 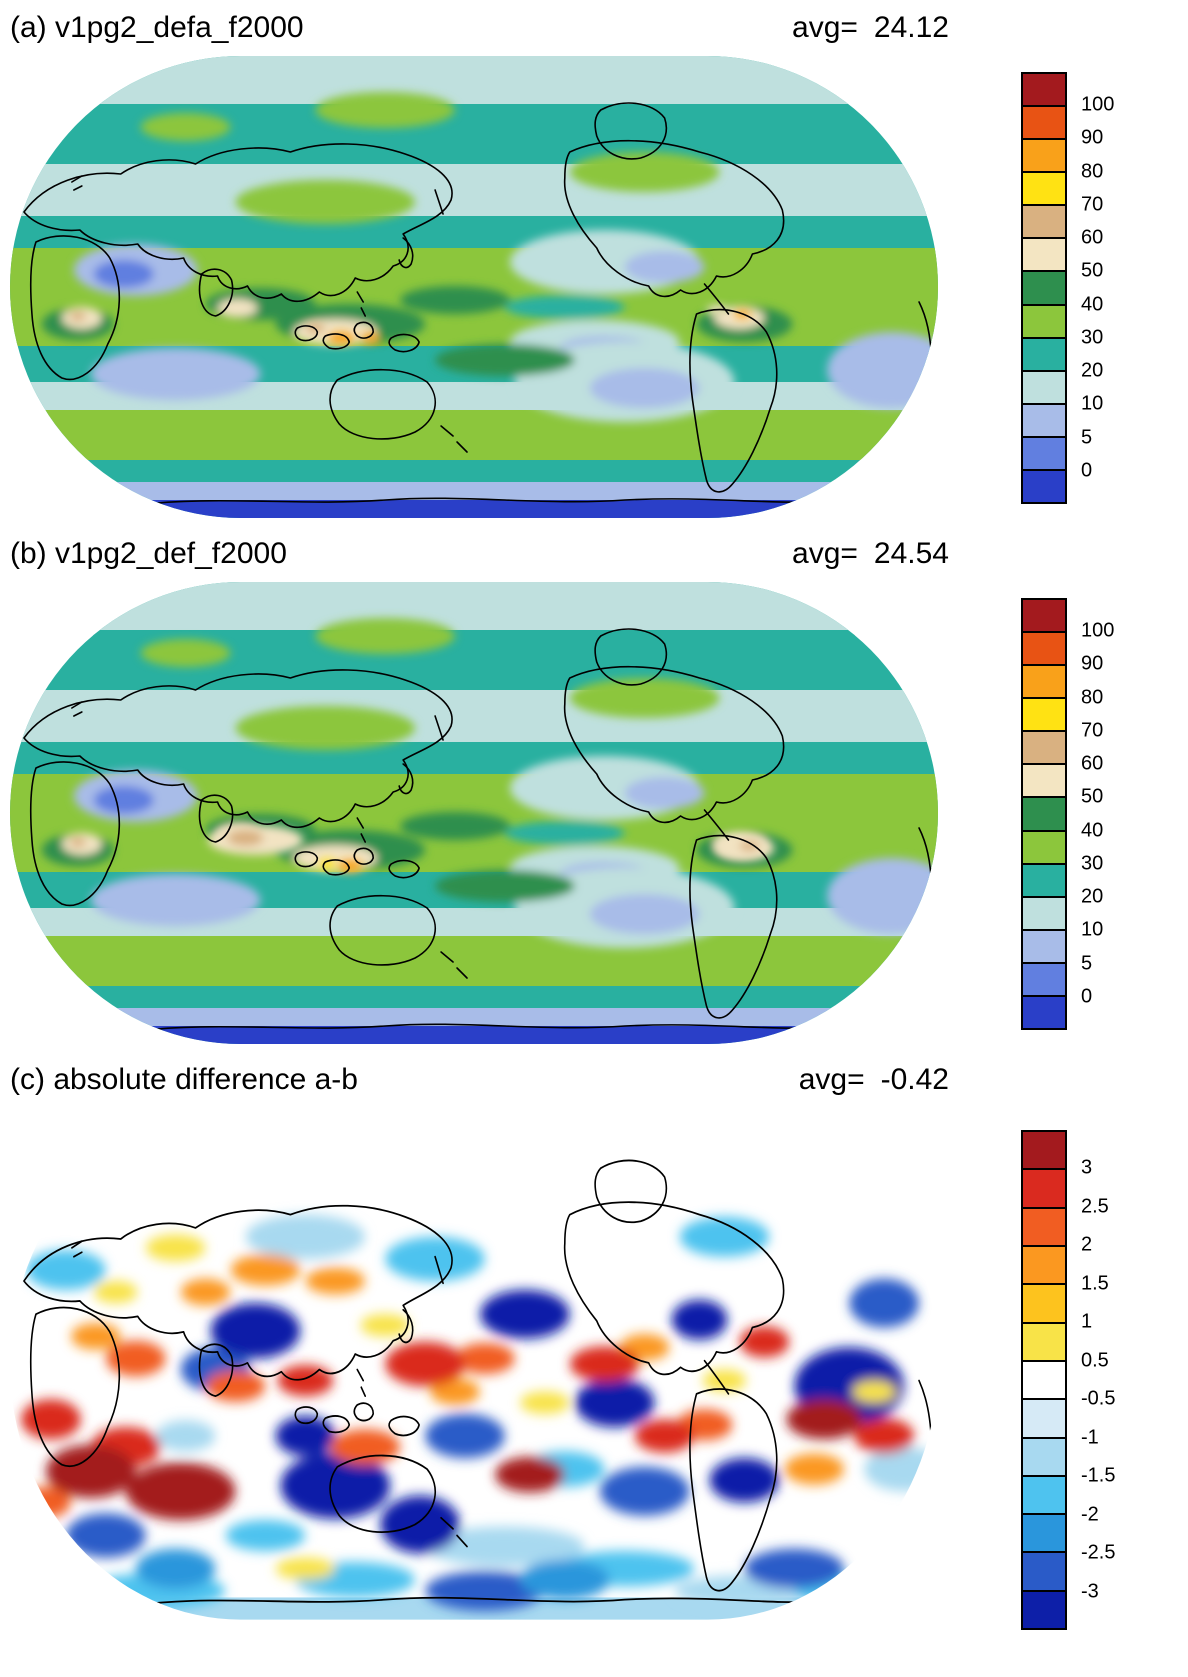 I want to click on colorbar-c: 3 2.5 2 1.5 1 0.5 -0.5 -1 -1.5 -2 -2.5 -3, so click(x=1104, y=1380).